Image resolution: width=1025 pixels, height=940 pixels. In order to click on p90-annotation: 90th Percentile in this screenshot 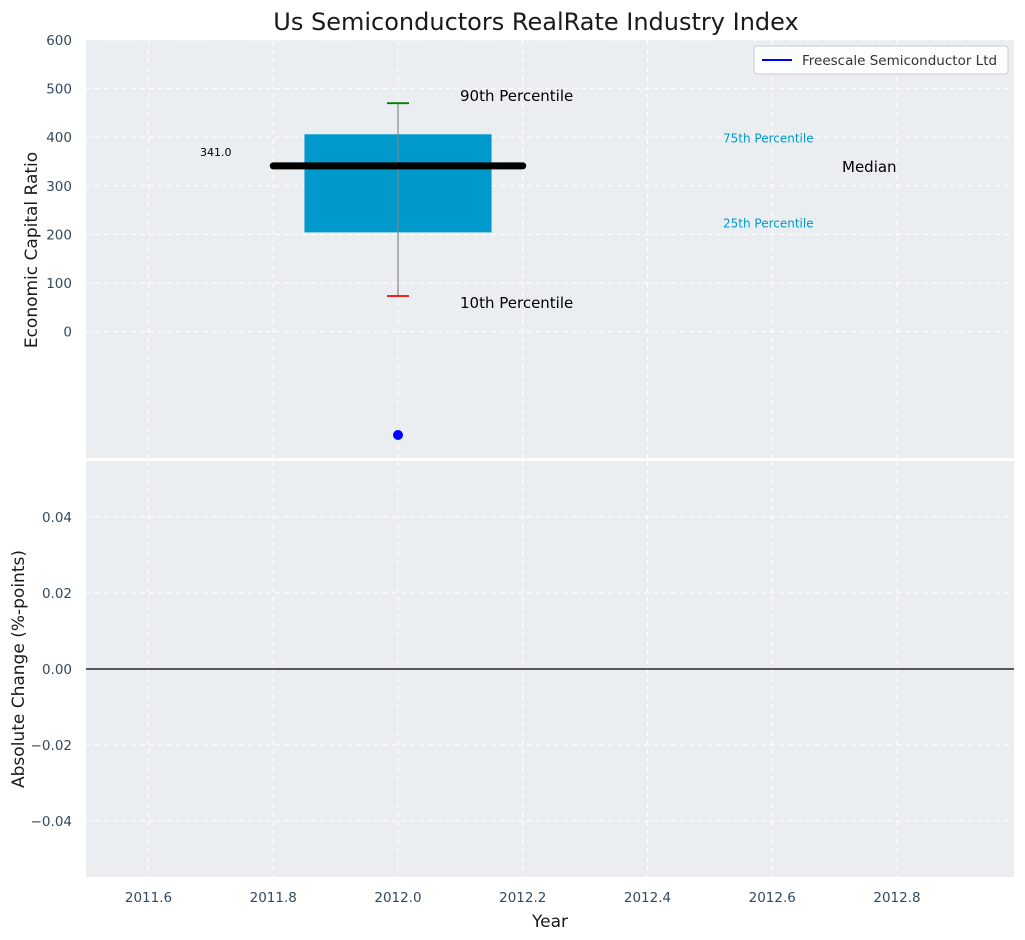, I will do `click(516, 96)`.